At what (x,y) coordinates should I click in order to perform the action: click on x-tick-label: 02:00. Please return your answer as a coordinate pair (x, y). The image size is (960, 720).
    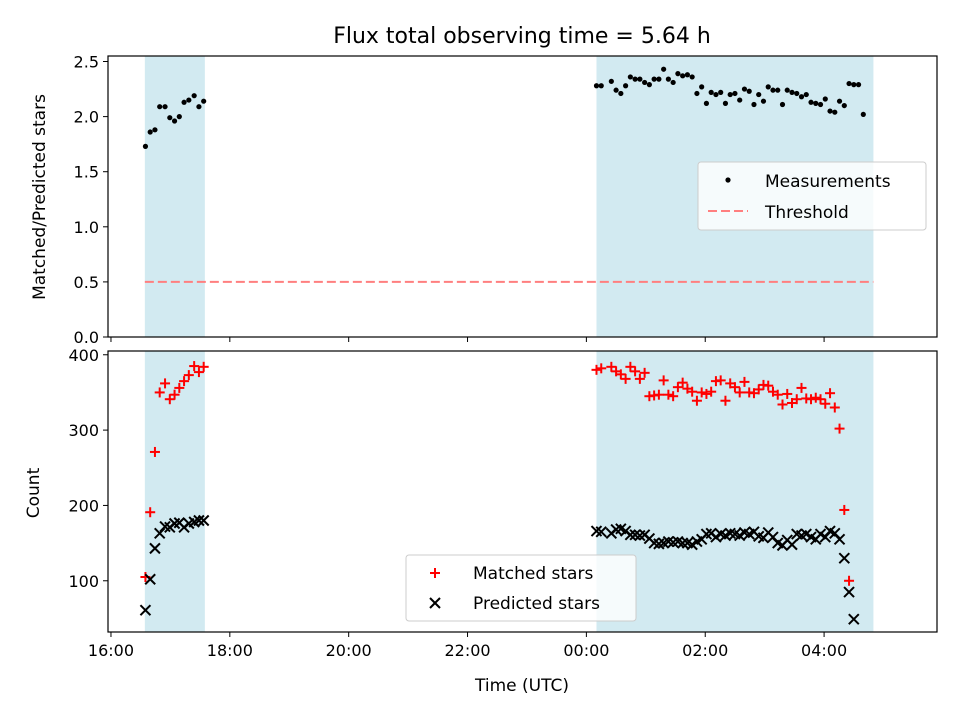
    Looking at the image, I should click on (705, 650).